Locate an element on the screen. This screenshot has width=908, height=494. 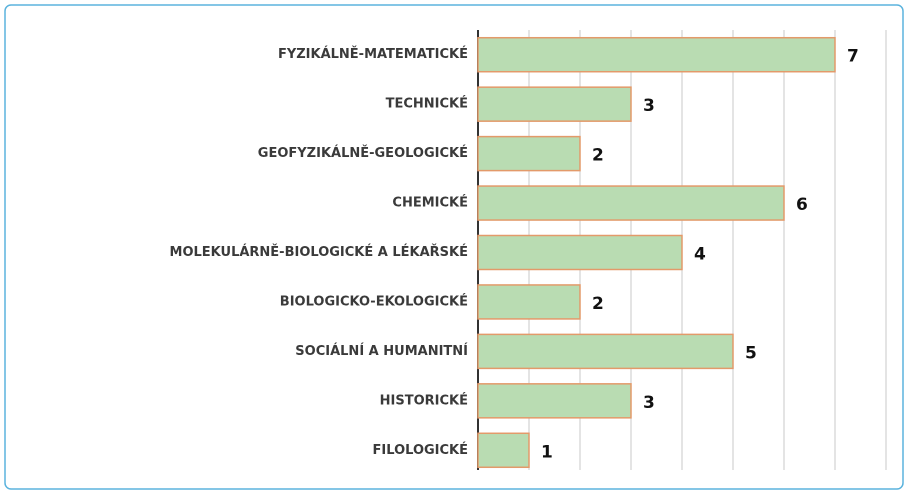
category-label: GEOFYZIKÁLNĚ-GEOLOGICKÉ is located at coordinates (363, 153).